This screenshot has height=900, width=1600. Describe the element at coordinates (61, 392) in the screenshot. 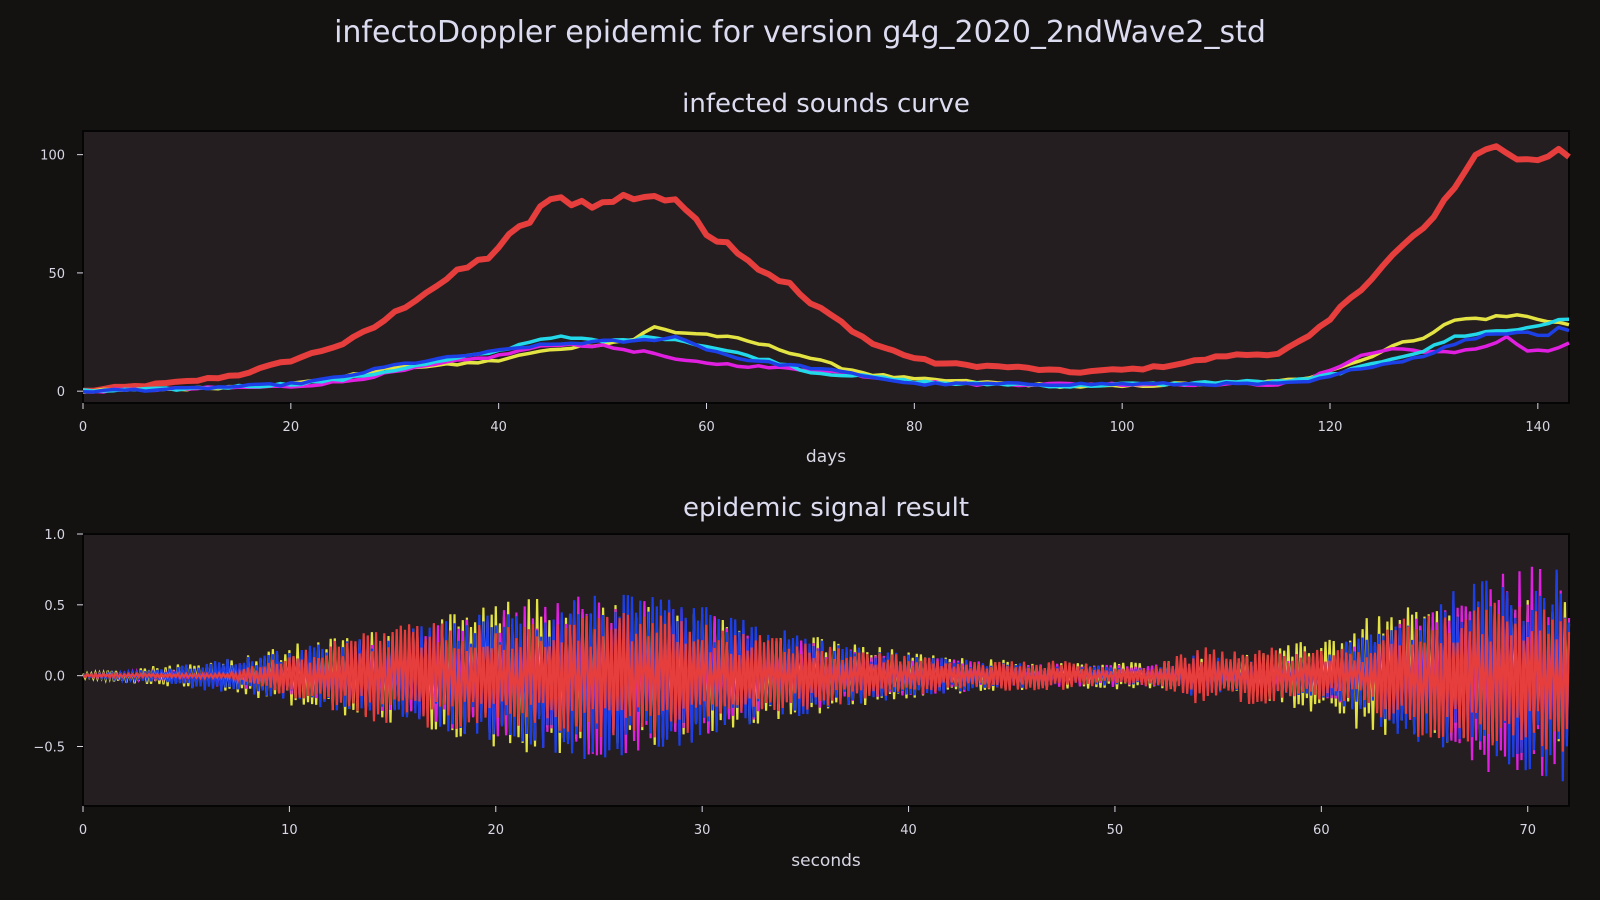

I see `y-tick-label: 0` at that location.